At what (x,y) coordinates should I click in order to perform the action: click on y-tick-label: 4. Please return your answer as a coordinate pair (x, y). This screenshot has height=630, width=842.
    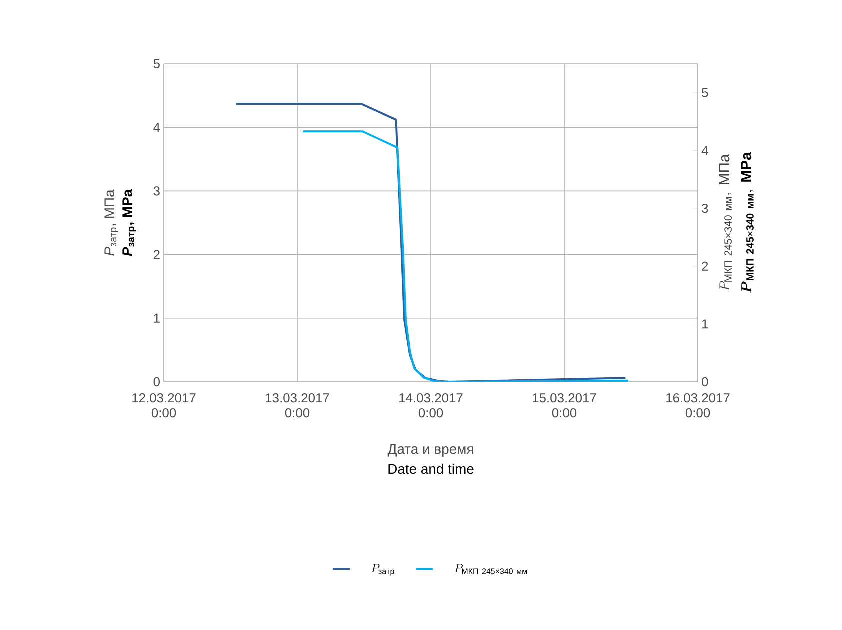
    Looking at the image, I should click on (157, 127).